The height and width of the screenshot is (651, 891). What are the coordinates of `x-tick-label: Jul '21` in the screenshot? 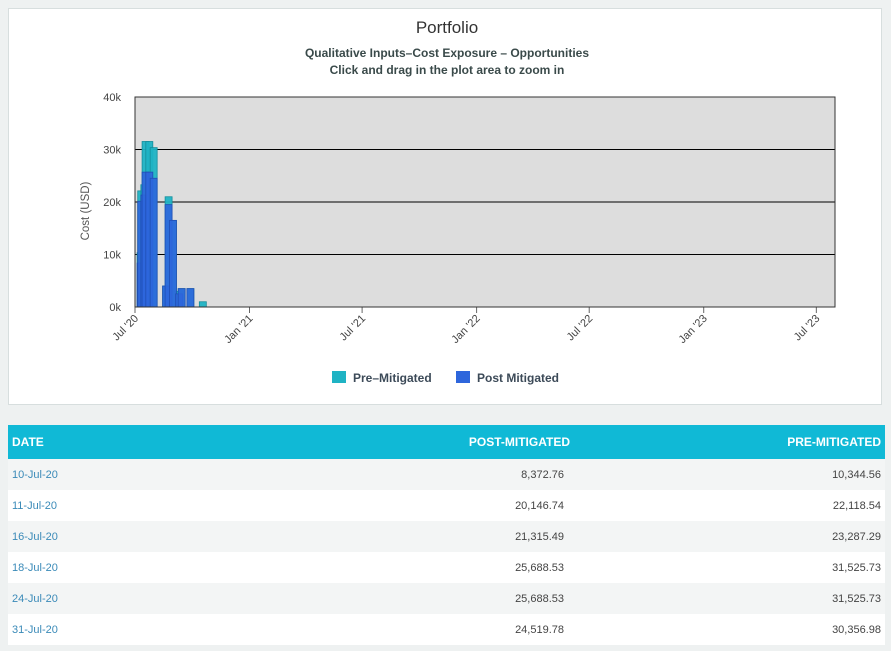 It's located at (353, 328).